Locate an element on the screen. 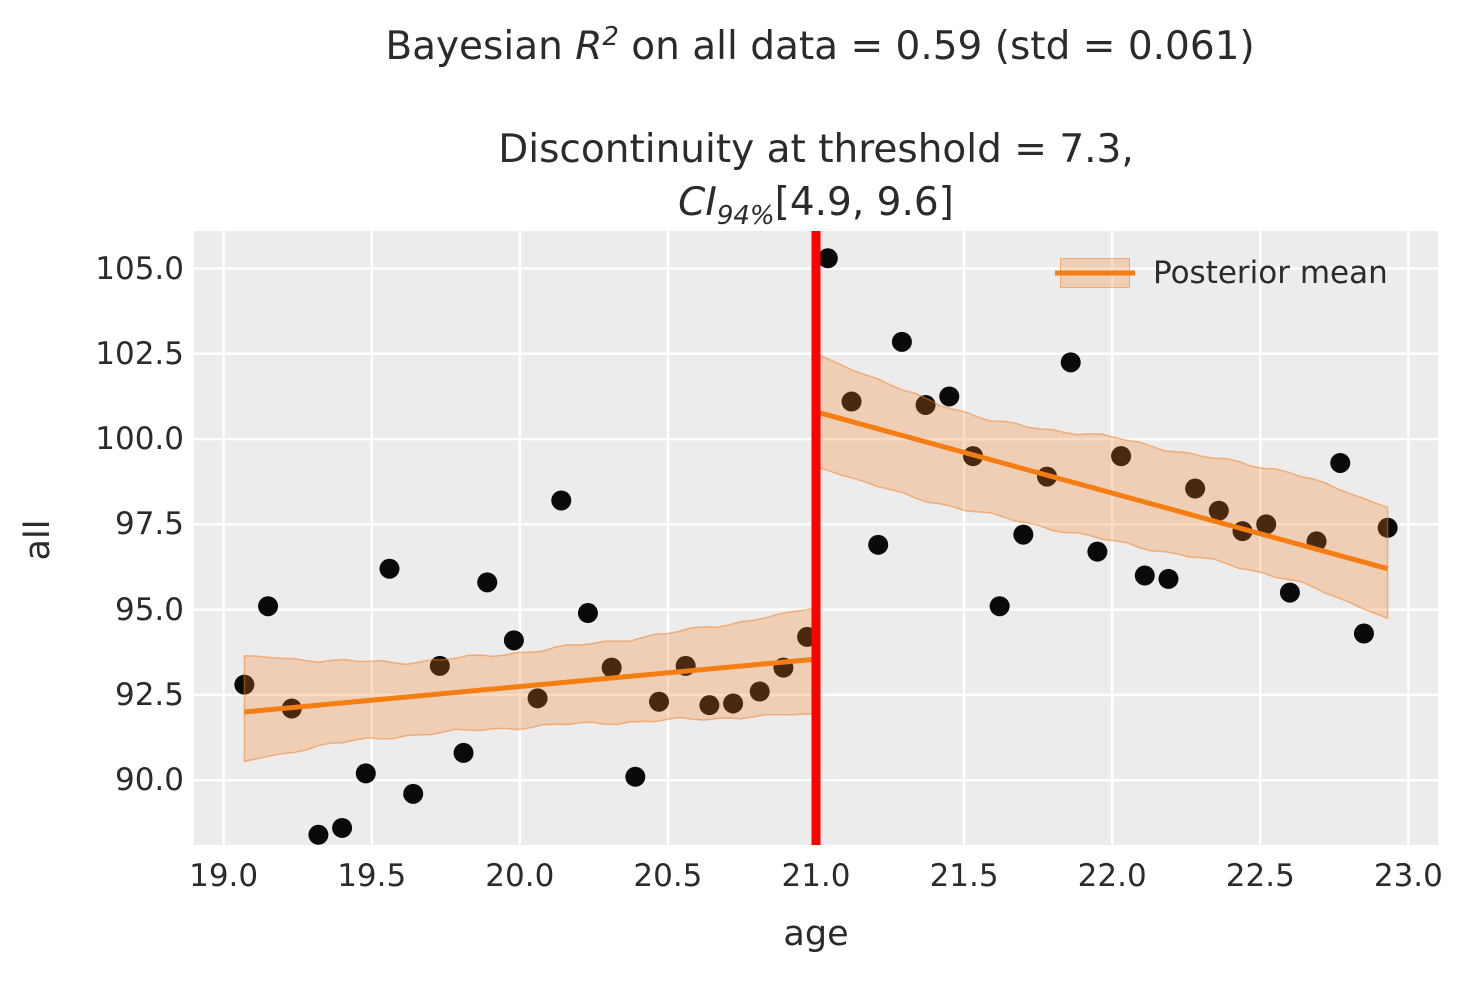 The height and width of the screenshot is (983, 1464). ci-variable: CI is located at coordinates (697, 202).